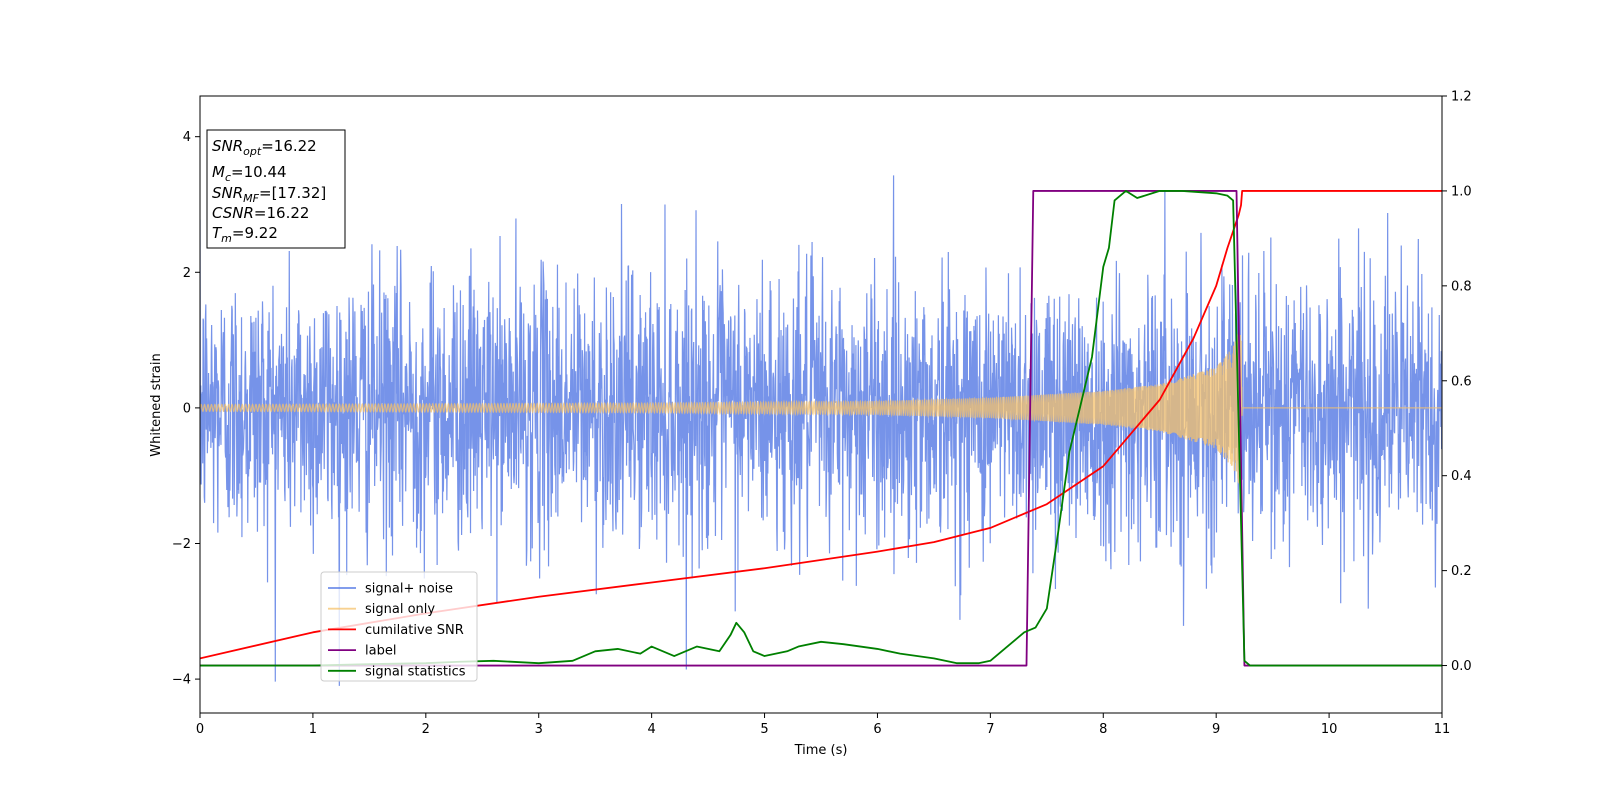  What do you see at coordinates (1329, 729) in the screenshot?
I see `x-tick-label: 10` at bounding box center [1329, 729].